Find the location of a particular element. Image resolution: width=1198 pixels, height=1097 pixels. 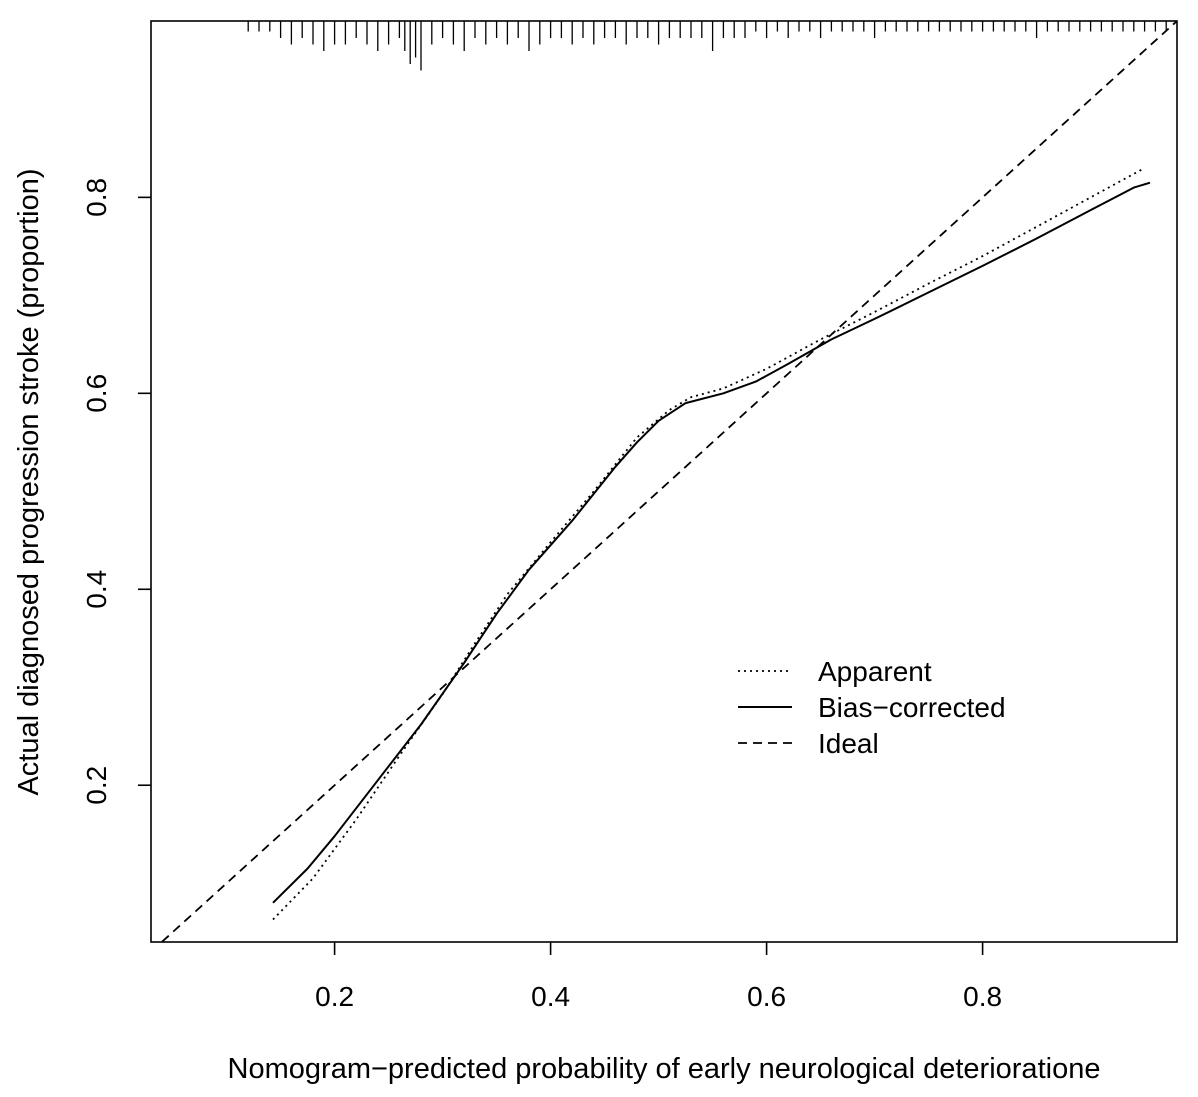

y-tick-label: 0.2 is located at coordinates (96, 785).